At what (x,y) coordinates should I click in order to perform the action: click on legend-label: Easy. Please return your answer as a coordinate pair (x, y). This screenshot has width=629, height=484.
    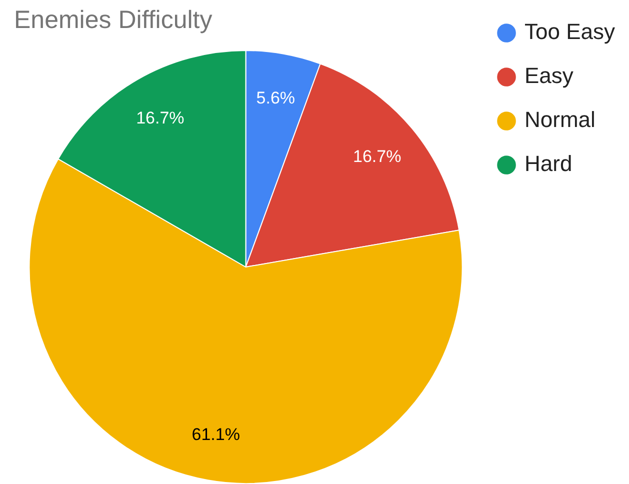
    Looking at the image, I should click on (549, 75).